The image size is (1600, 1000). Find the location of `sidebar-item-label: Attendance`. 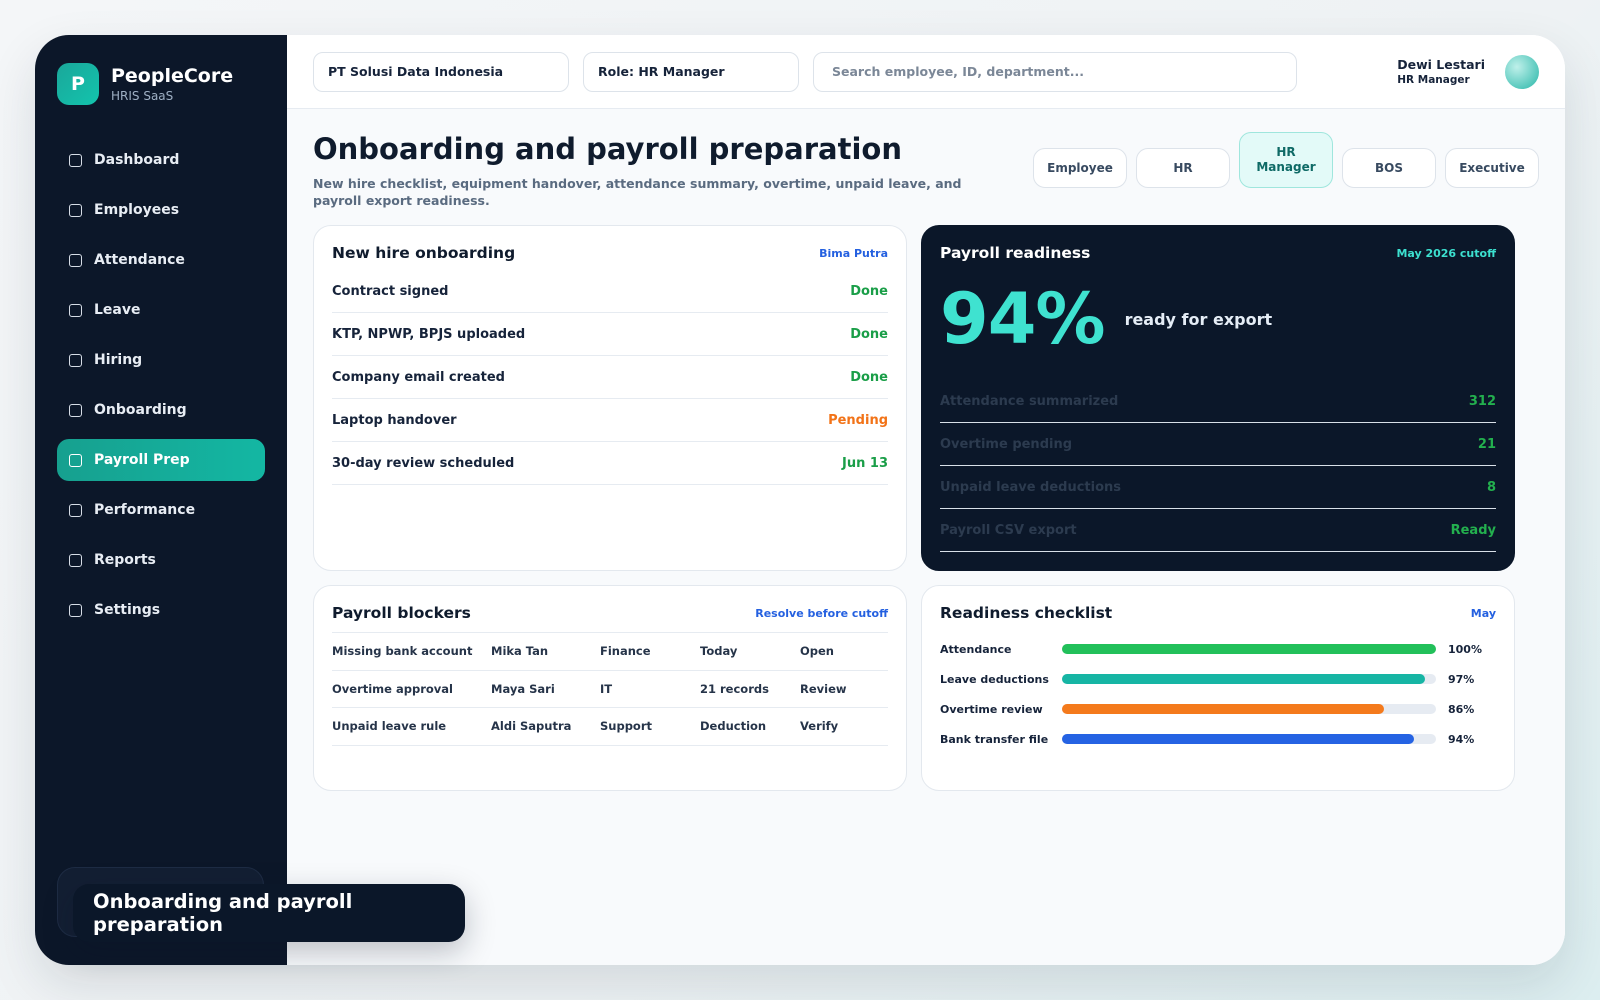

sidebar-item-label: Attendance is located at coordinates (139, 260).